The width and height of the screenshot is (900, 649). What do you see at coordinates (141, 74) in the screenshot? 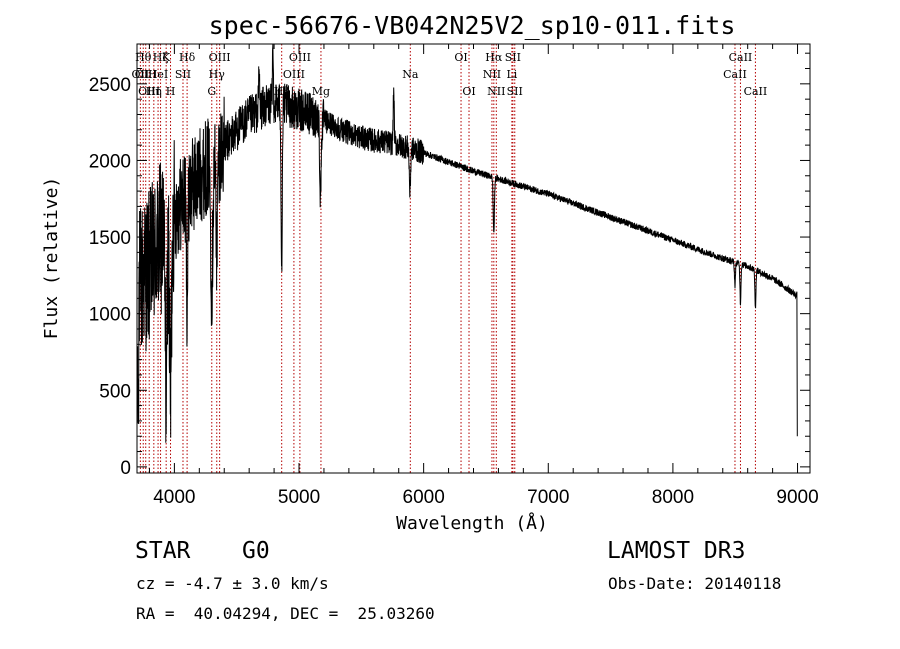
I see `line-marker-label: OII` at bounding box center [141, 74].